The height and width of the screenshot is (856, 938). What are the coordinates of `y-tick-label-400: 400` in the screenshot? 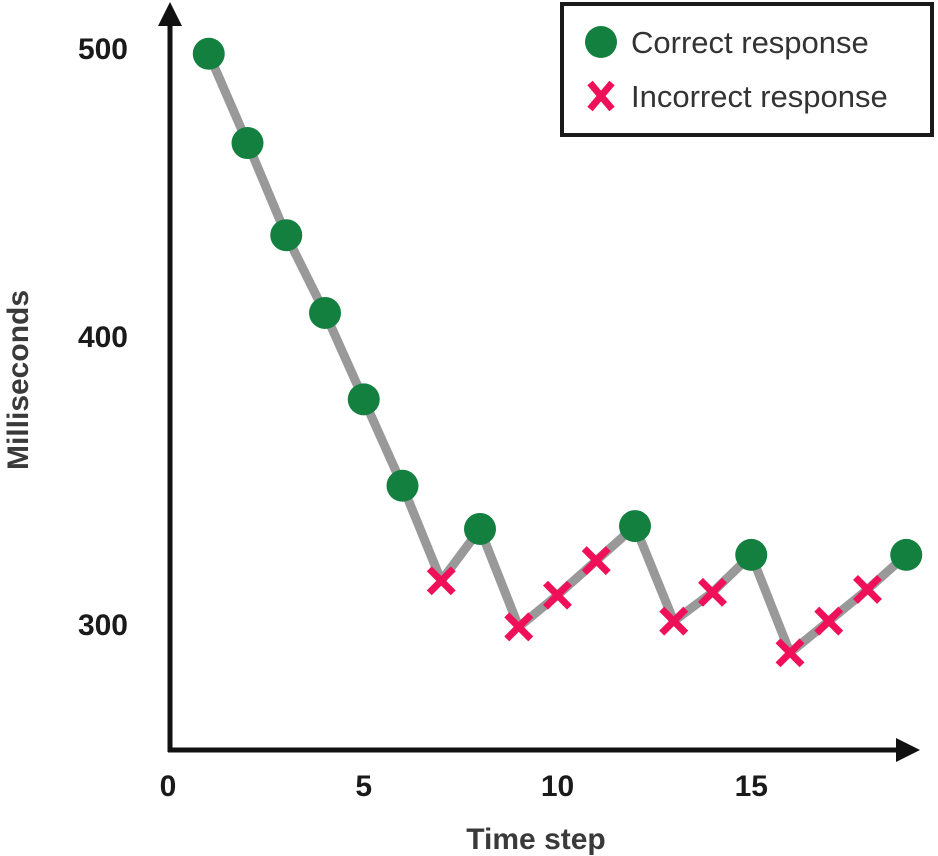 It's located at (103, 337).